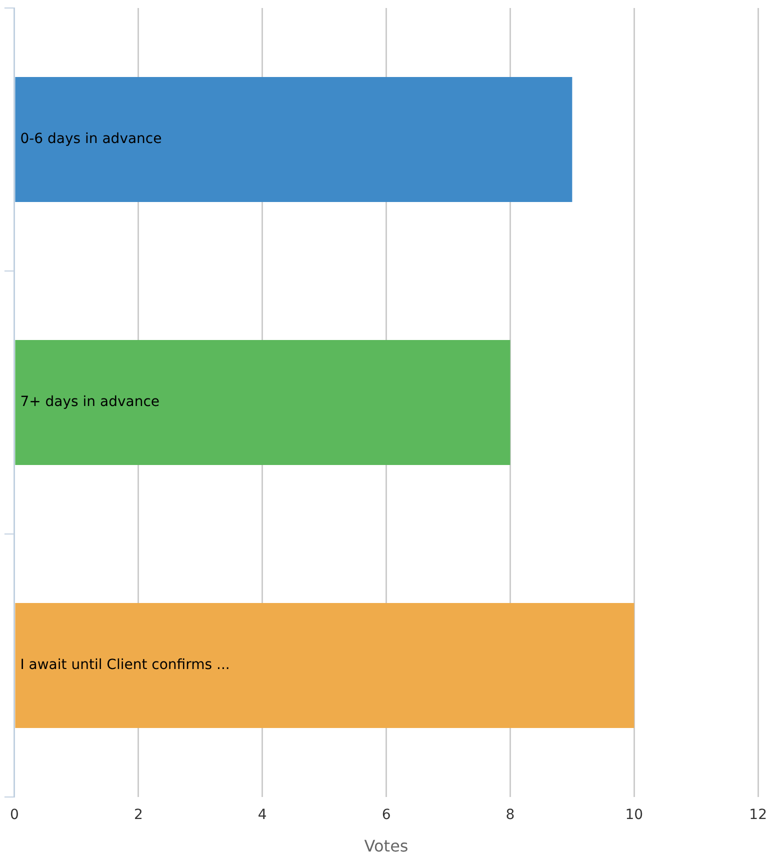 The width and height of the screenshot is (777, 865). What do you see at coordinates (386, 846) in the screenshot?
I see `x-axis-title: Votes` at bounding box center [386, 846].